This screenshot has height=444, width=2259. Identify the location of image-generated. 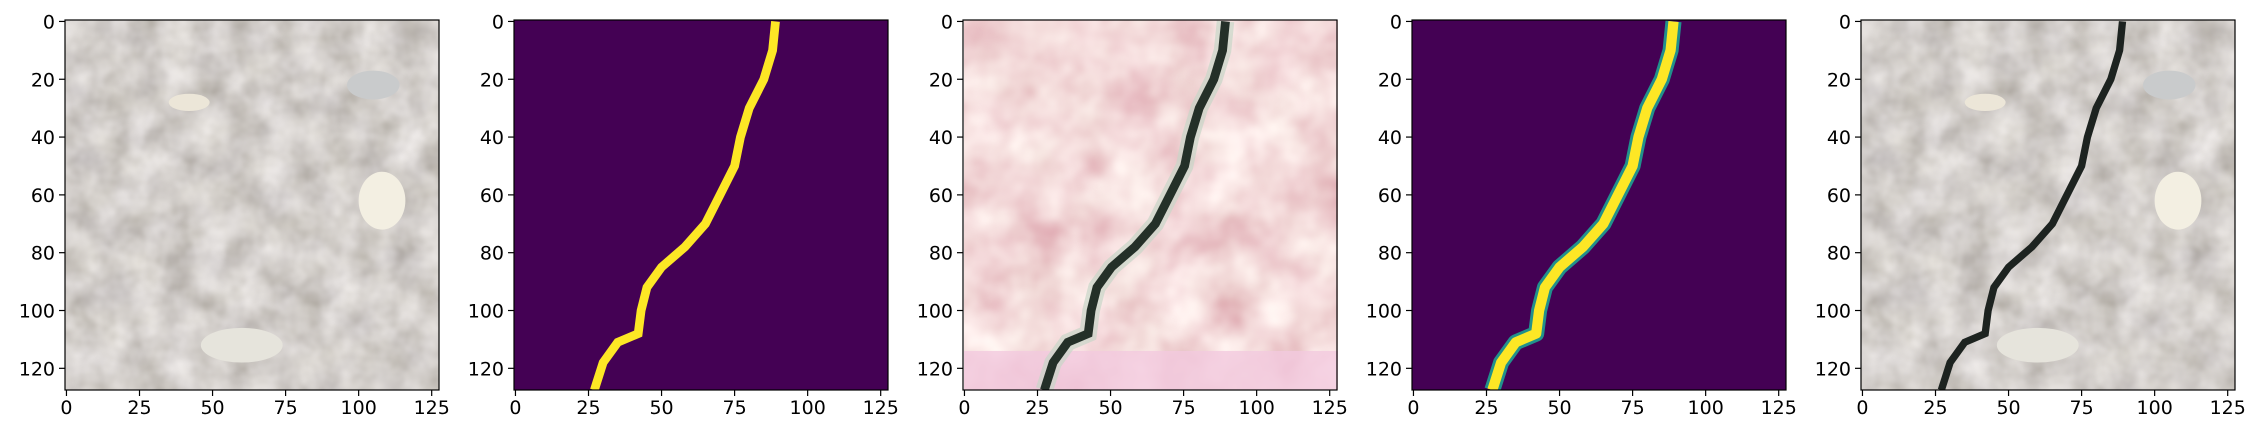
(1151, 205).